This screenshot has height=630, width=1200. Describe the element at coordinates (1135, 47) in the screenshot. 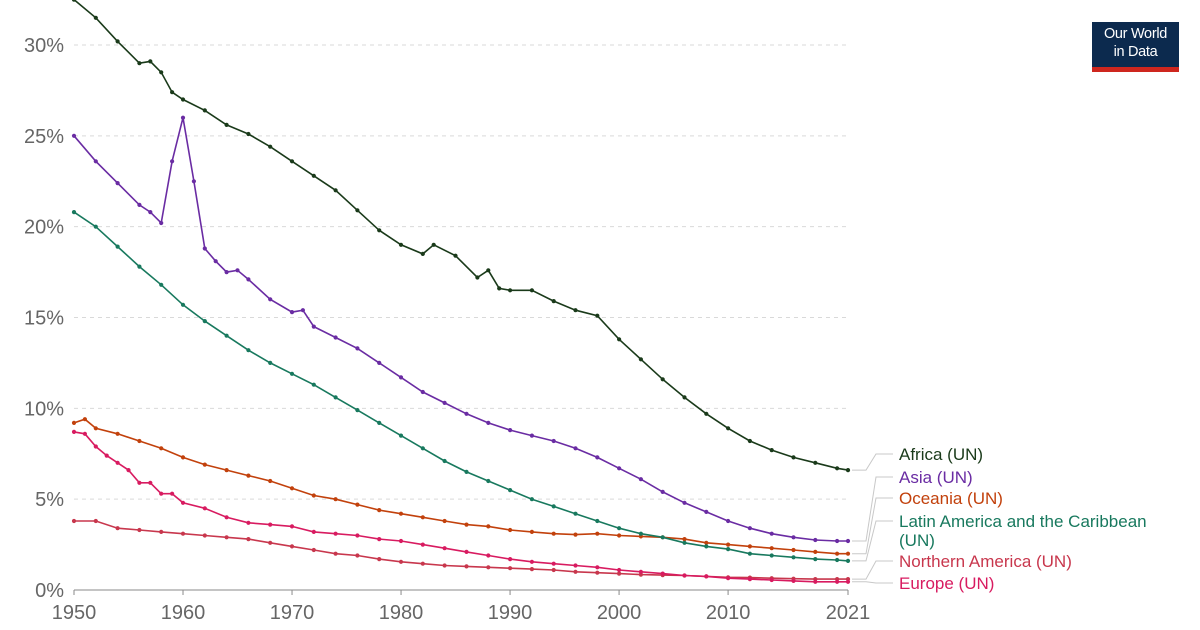

I see `owid-logo: Our World in Data` at that location.